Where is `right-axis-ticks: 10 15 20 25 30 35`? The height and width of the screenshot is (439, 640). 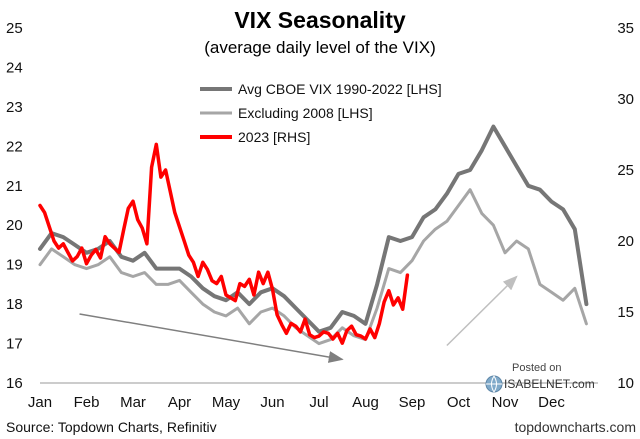 right-axis-ticks: 10 15 20 25 30 35 is located at coordinates (625, 206).